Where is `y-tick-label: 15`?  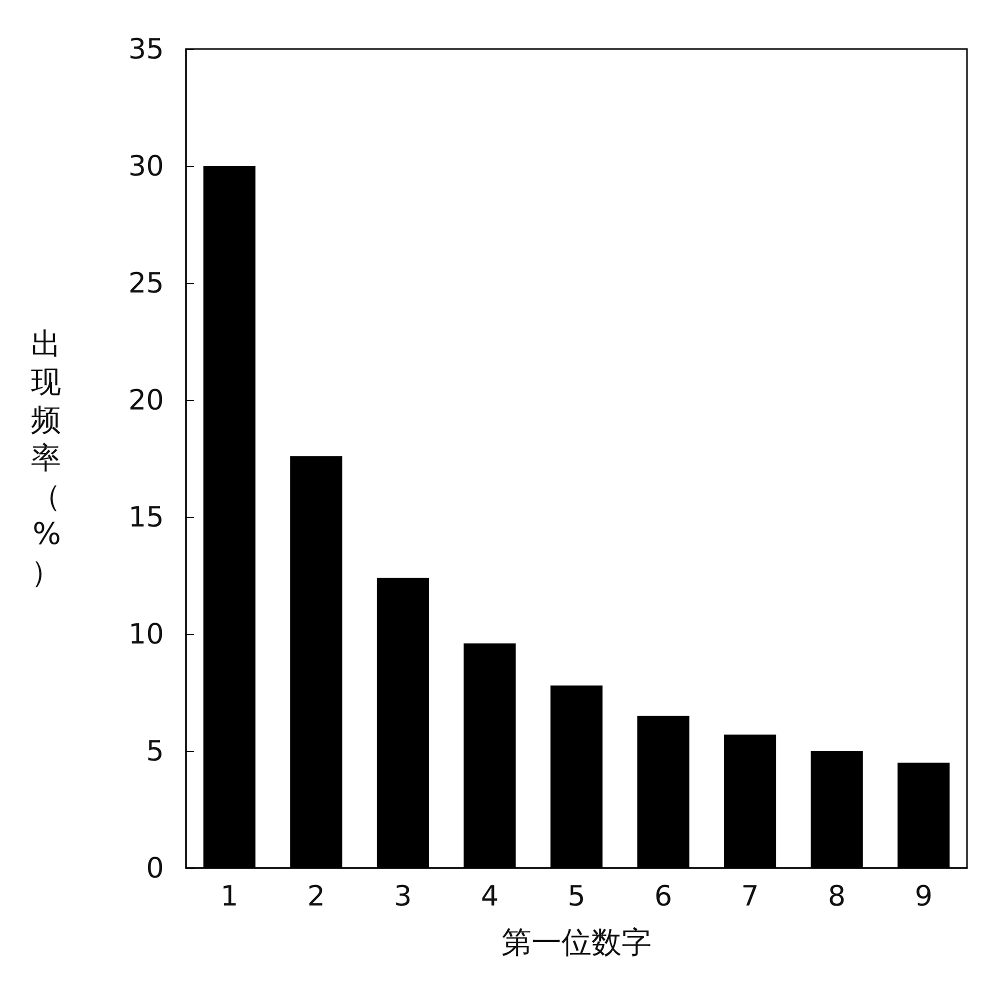
y-tick-label: 15 is located at coordinates (146, 517).